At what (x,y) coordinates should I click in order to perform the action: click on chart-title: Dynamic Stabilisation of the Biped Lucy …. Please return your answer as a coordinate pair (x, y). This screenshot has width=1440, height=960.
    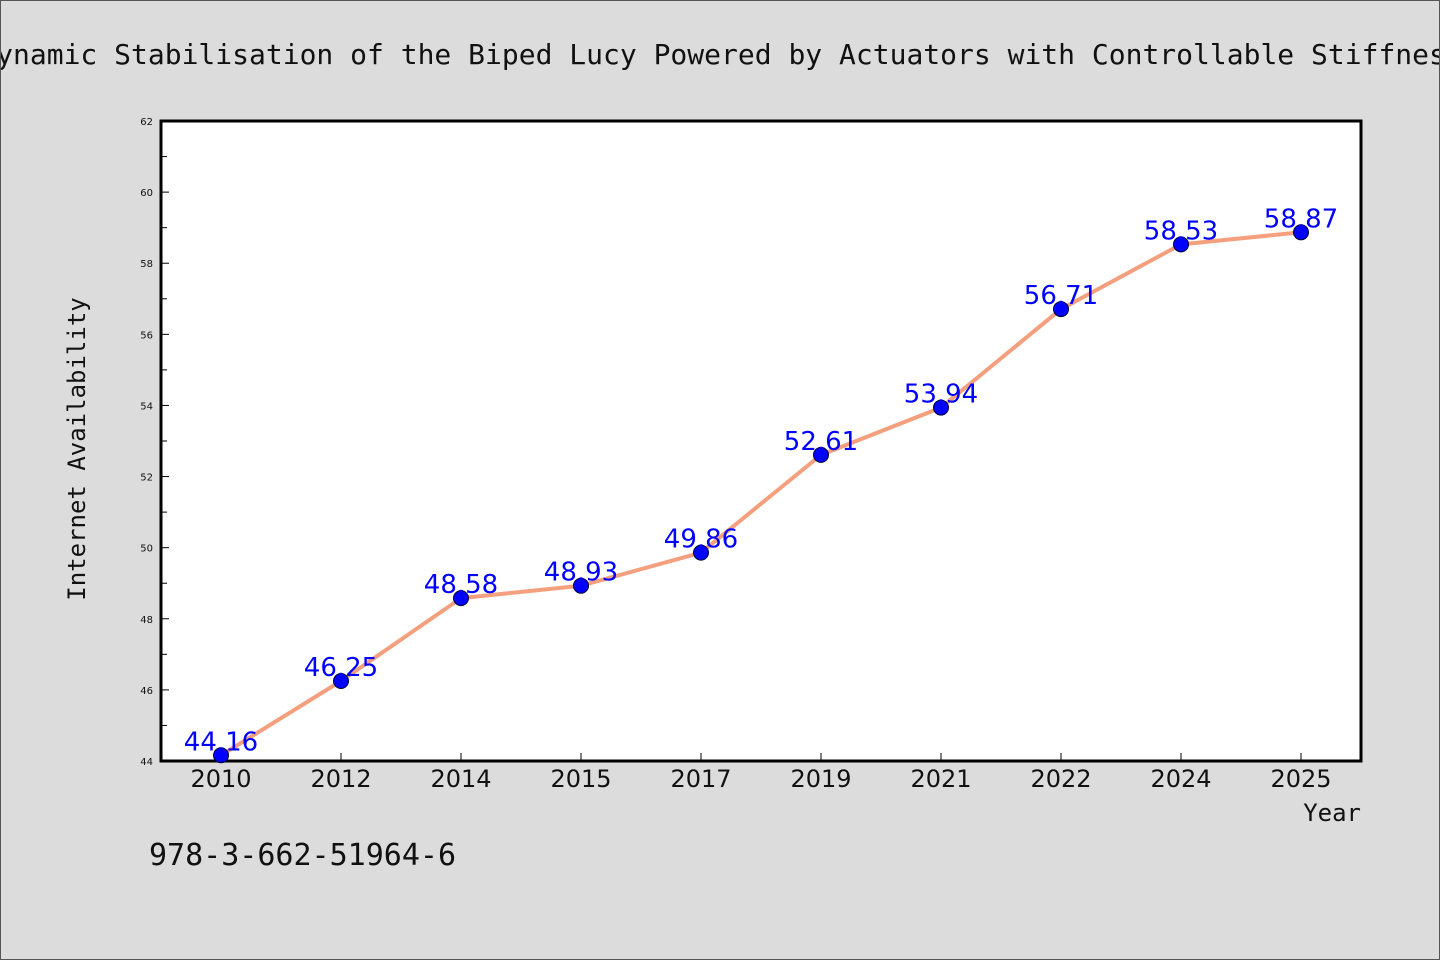
    Looking at the image, I should click on (720, 54).